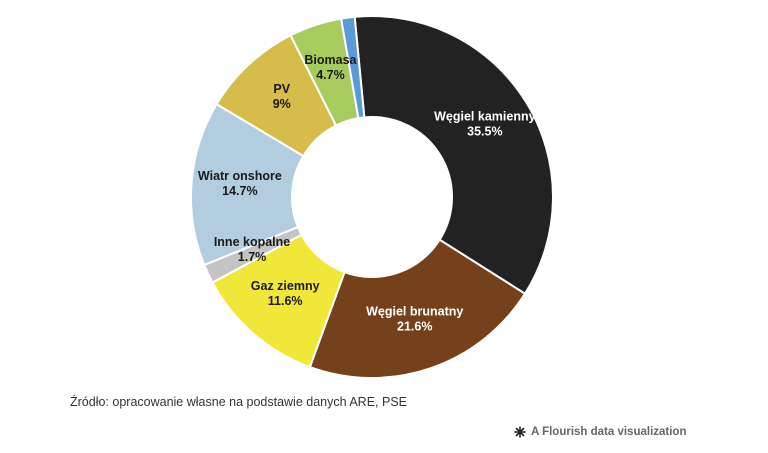 This screenshot has width=768, height=453. Describe the element at coordinates (609, 432) in the screenshot. I see `credit-text: A Flourish data visualization` at that location.